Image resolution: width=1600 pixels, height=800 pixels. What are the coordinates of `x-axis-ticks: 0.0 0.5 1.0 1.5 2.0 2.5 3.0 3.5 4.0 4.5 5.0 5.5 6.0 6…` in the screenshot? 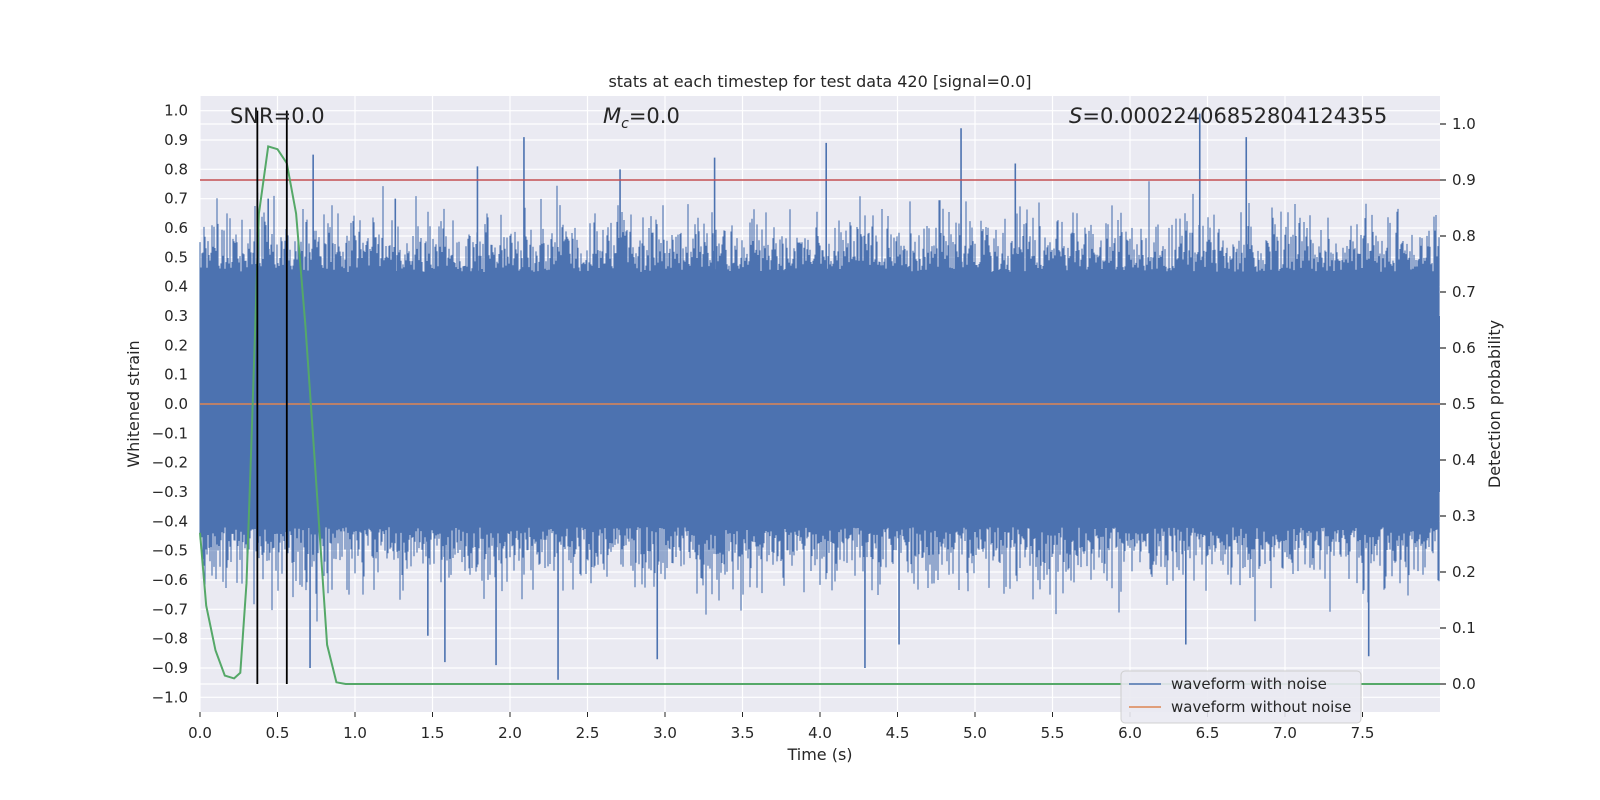 It's located at (781, 727).